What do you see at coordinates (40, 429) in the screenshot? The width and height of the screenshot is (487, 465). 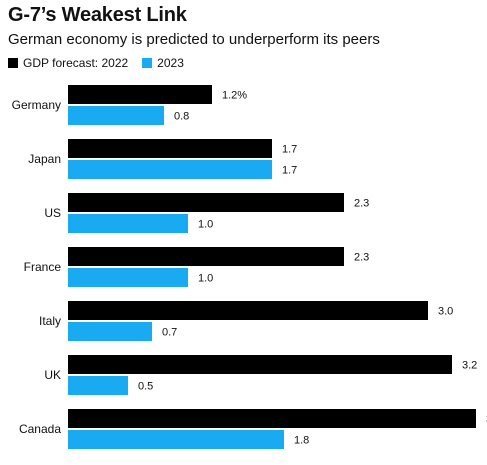 I see `category-label-canada: Canada` at bounding box center [40, 429].